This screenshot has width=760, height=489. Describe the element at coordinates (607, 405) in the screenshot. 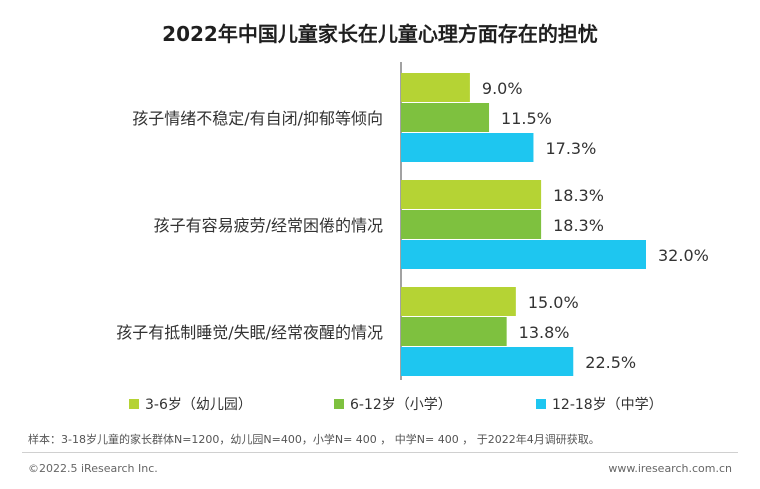

I see `legend-label: 12-18岁（中学）` at that location.